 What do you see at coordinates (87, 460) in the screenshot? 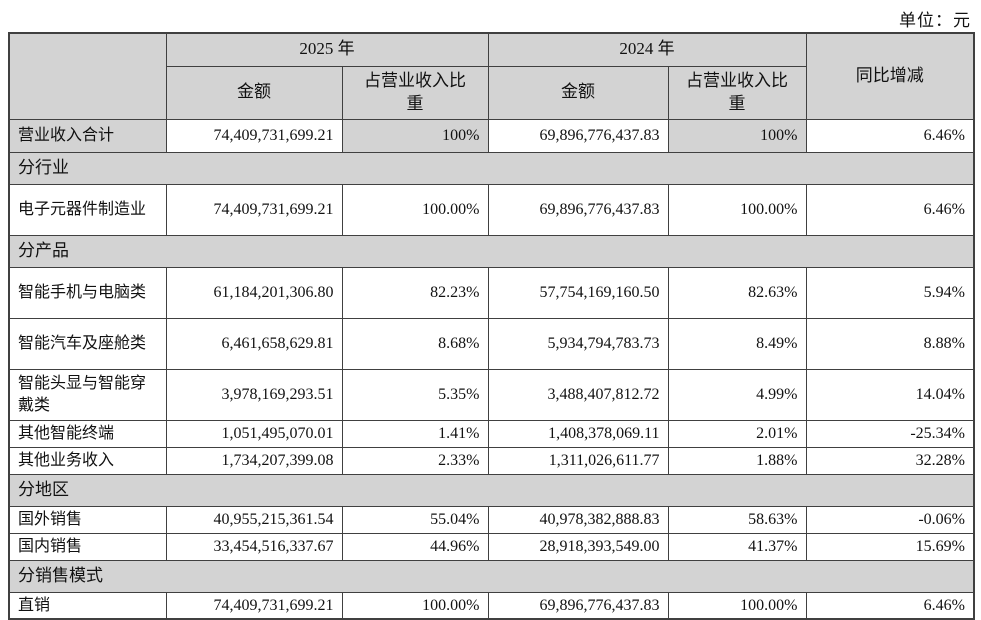
I see `cell-label: 其他业务收入` at bounding box center [87, 460].